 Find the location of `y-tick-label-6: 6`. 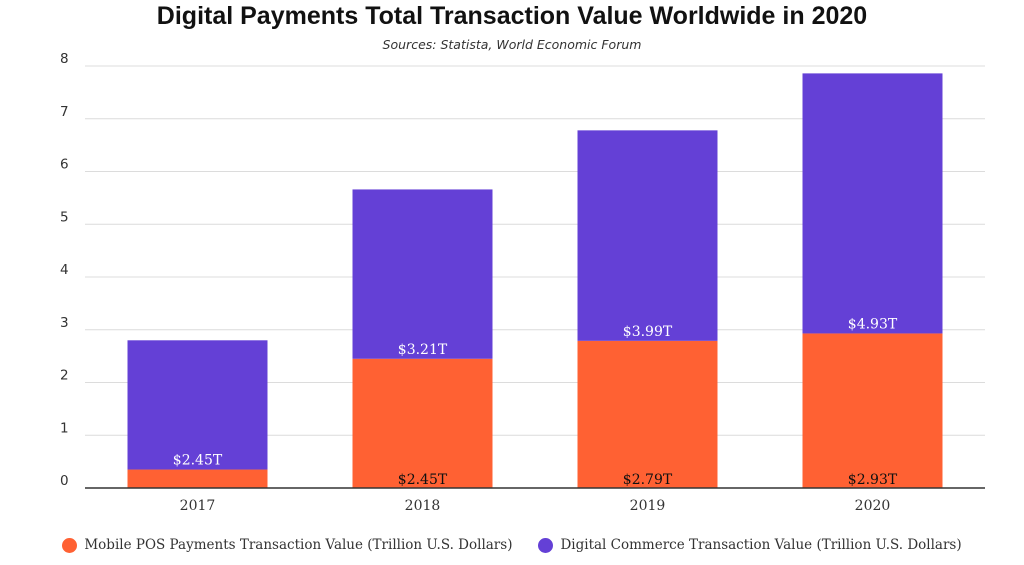

y-tick-label-6: 6 is located at coordinates (64, 165).